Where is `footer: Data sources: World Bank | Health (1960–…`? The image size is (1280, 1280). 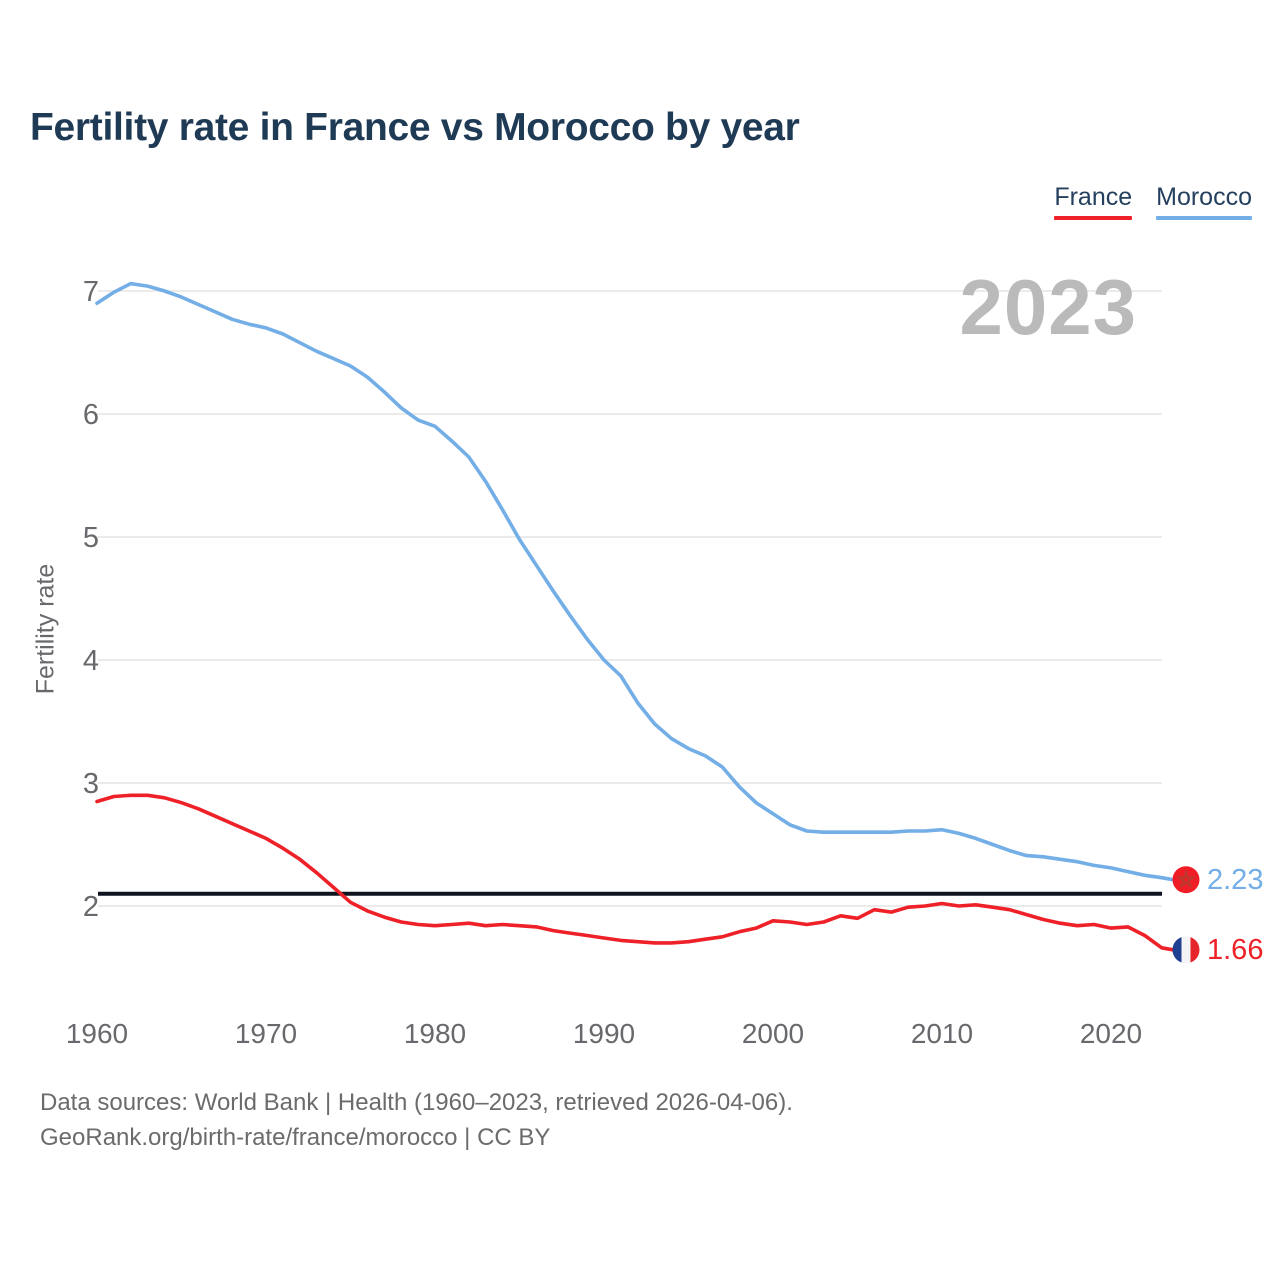 footer: Data sources: World Bank | Health (1960–… is located at coordinates (416, 1120).